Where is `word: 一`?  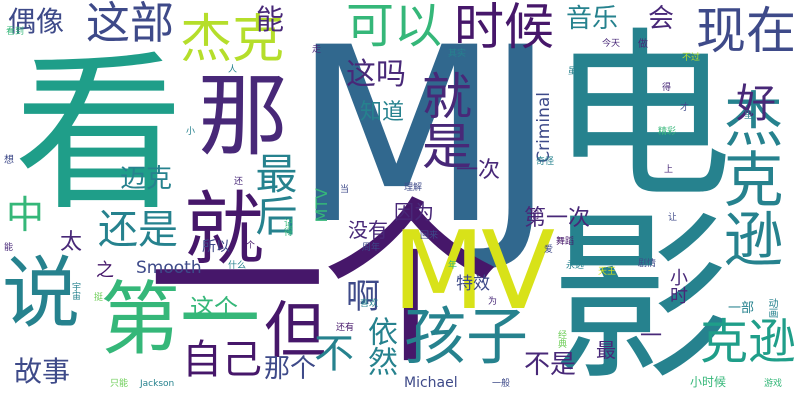
word: 一 is located at coordinates (651, 336).